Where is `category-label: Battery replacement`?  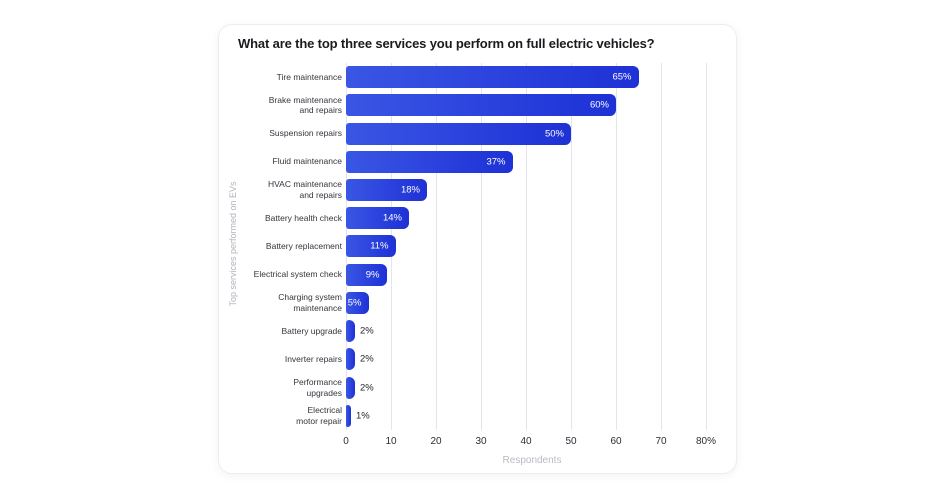 category-label: Battery replacement is located at coordinates (303, 246).